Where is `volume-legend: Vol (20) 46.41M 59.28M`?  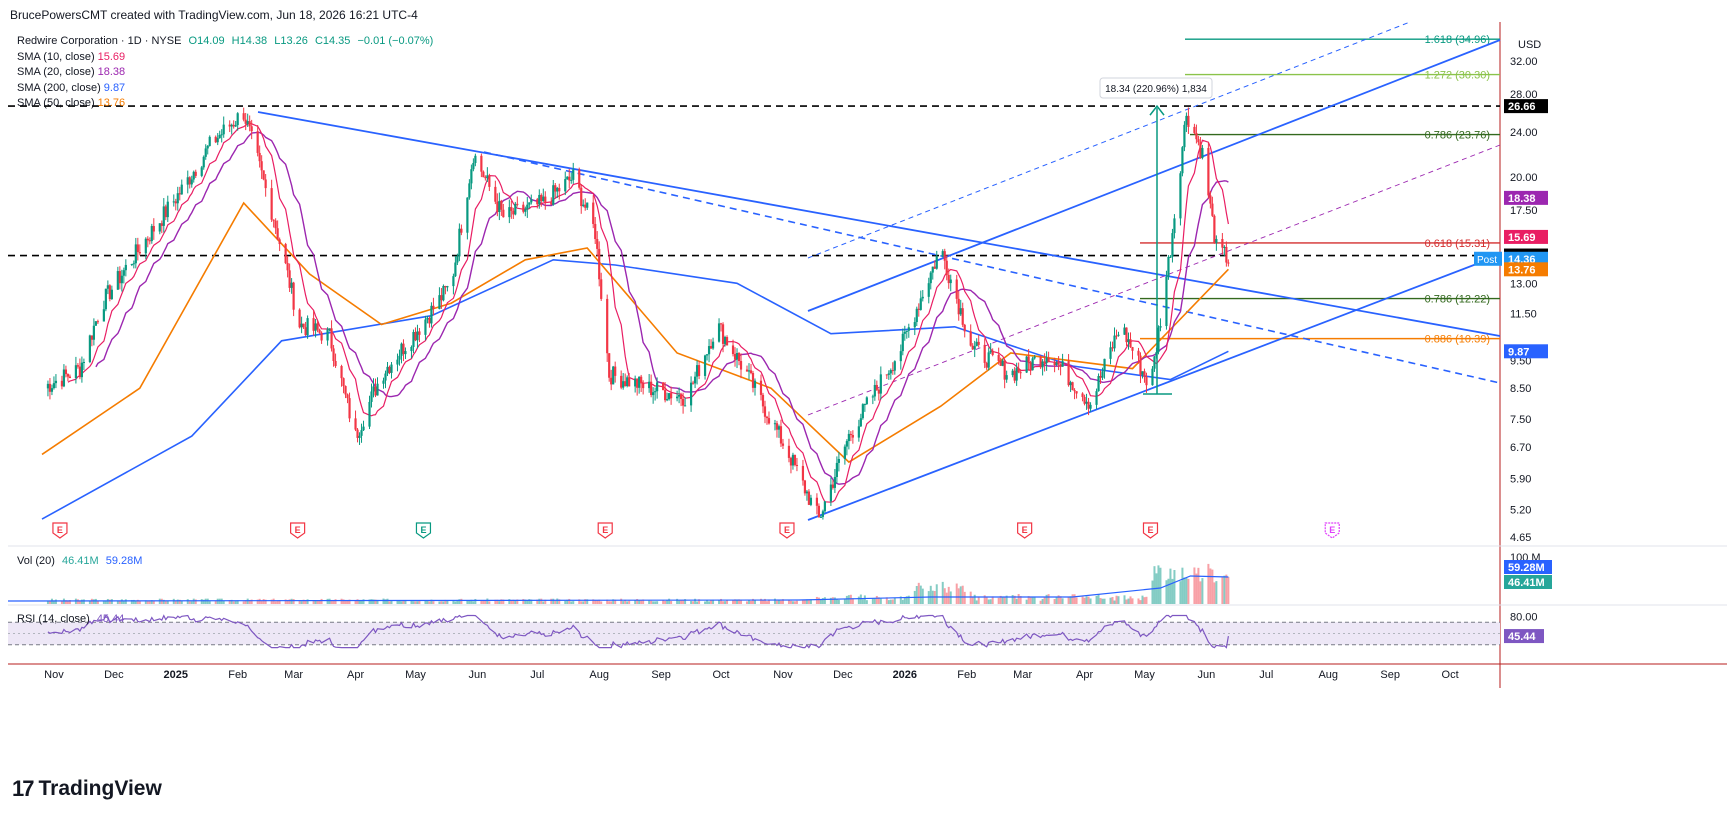 volume-legend: Vol (20) 46.41M 59.28M is located at coordinates (79, 561).